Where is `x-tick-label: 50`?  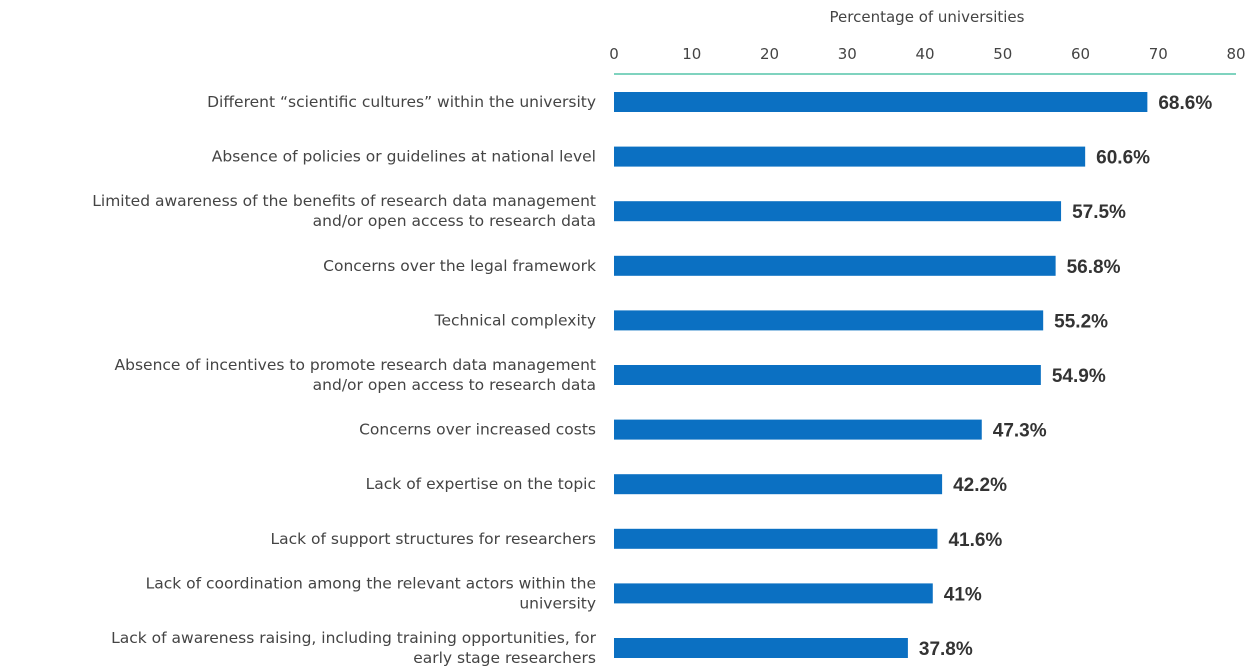 x-tick-label: 50 is located at coordinates (1002, 54).